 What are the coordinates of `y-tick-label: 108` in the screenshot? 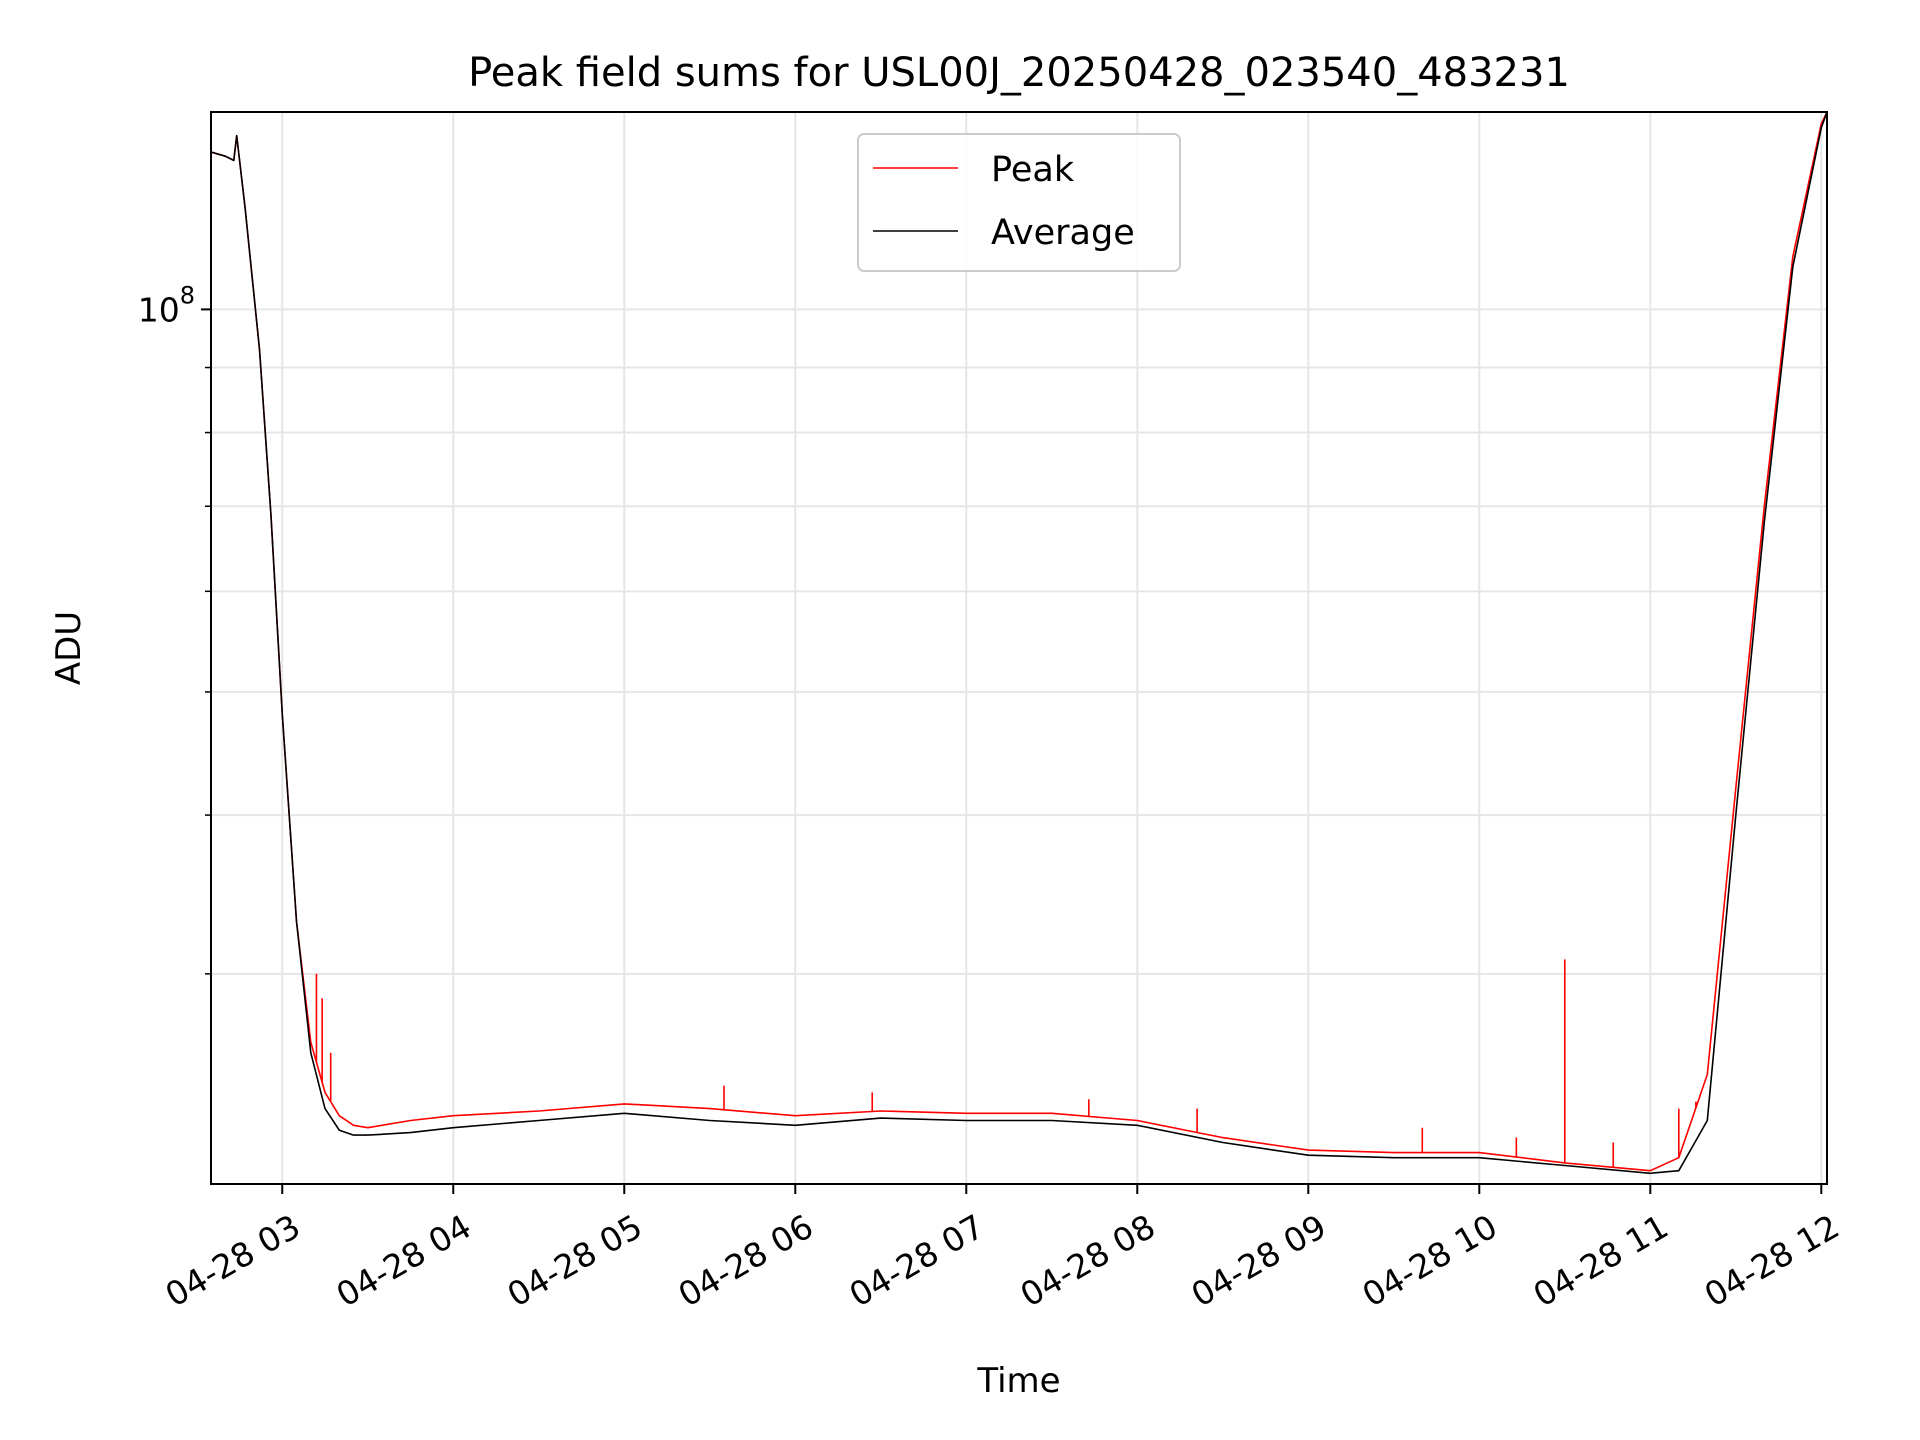 It's located at (166, 305).